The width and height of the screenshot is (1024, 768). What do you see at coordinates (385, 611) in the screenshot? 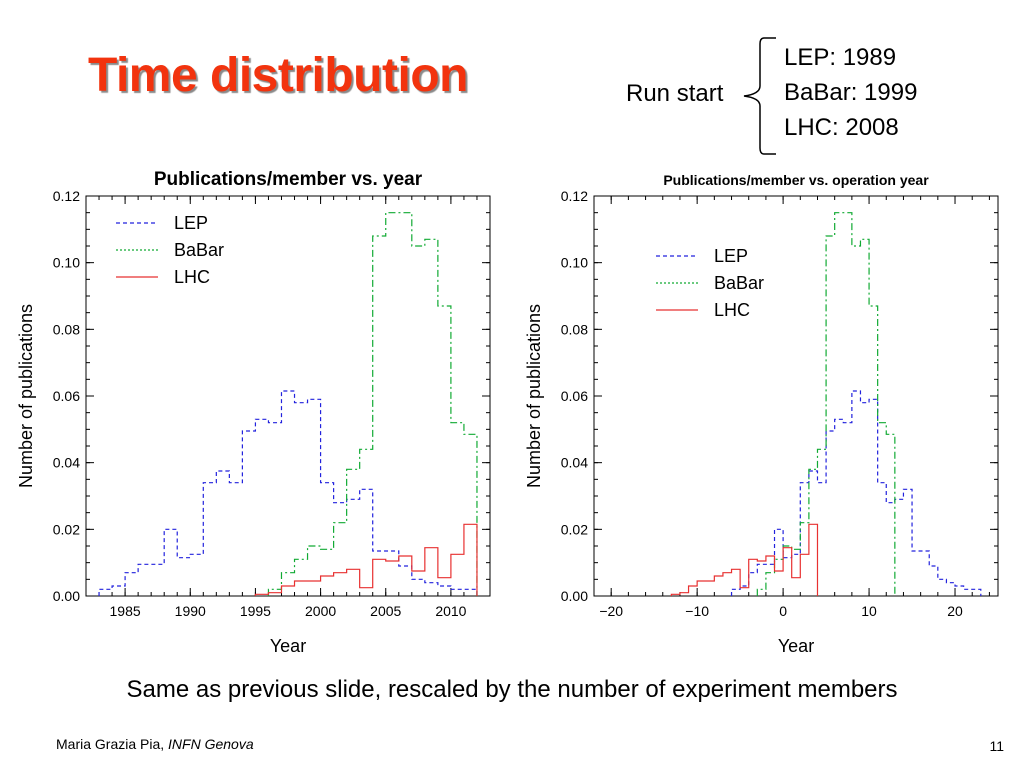
I see `x-tick-label: 2005` at bounding box center [385, 611].